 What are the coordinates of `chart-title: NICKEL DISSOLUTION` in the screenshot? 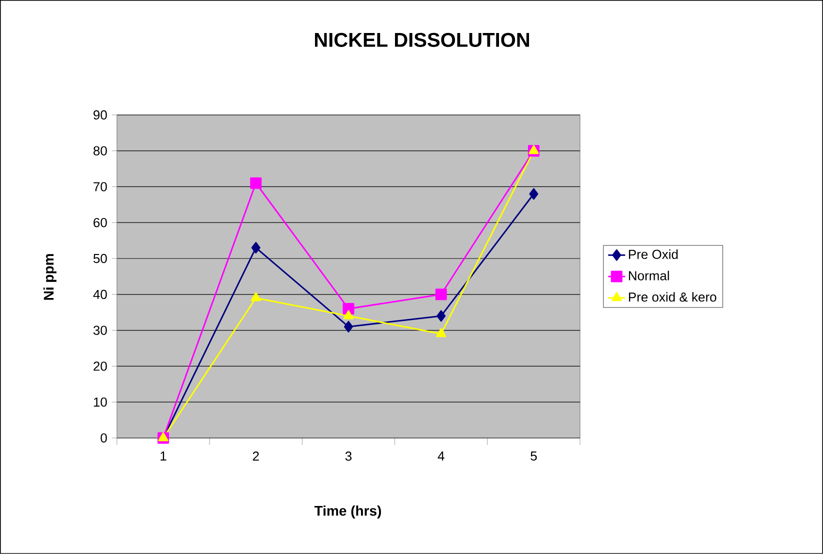 It's located at (422, 40).